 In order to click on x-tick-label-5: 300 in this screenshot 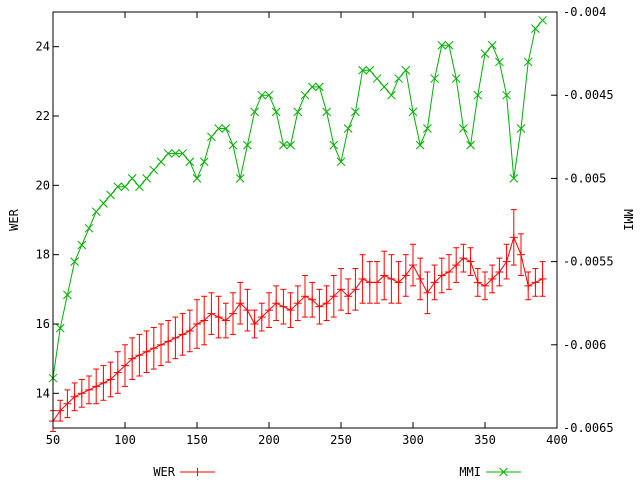, I will do `click(413, 440)`.